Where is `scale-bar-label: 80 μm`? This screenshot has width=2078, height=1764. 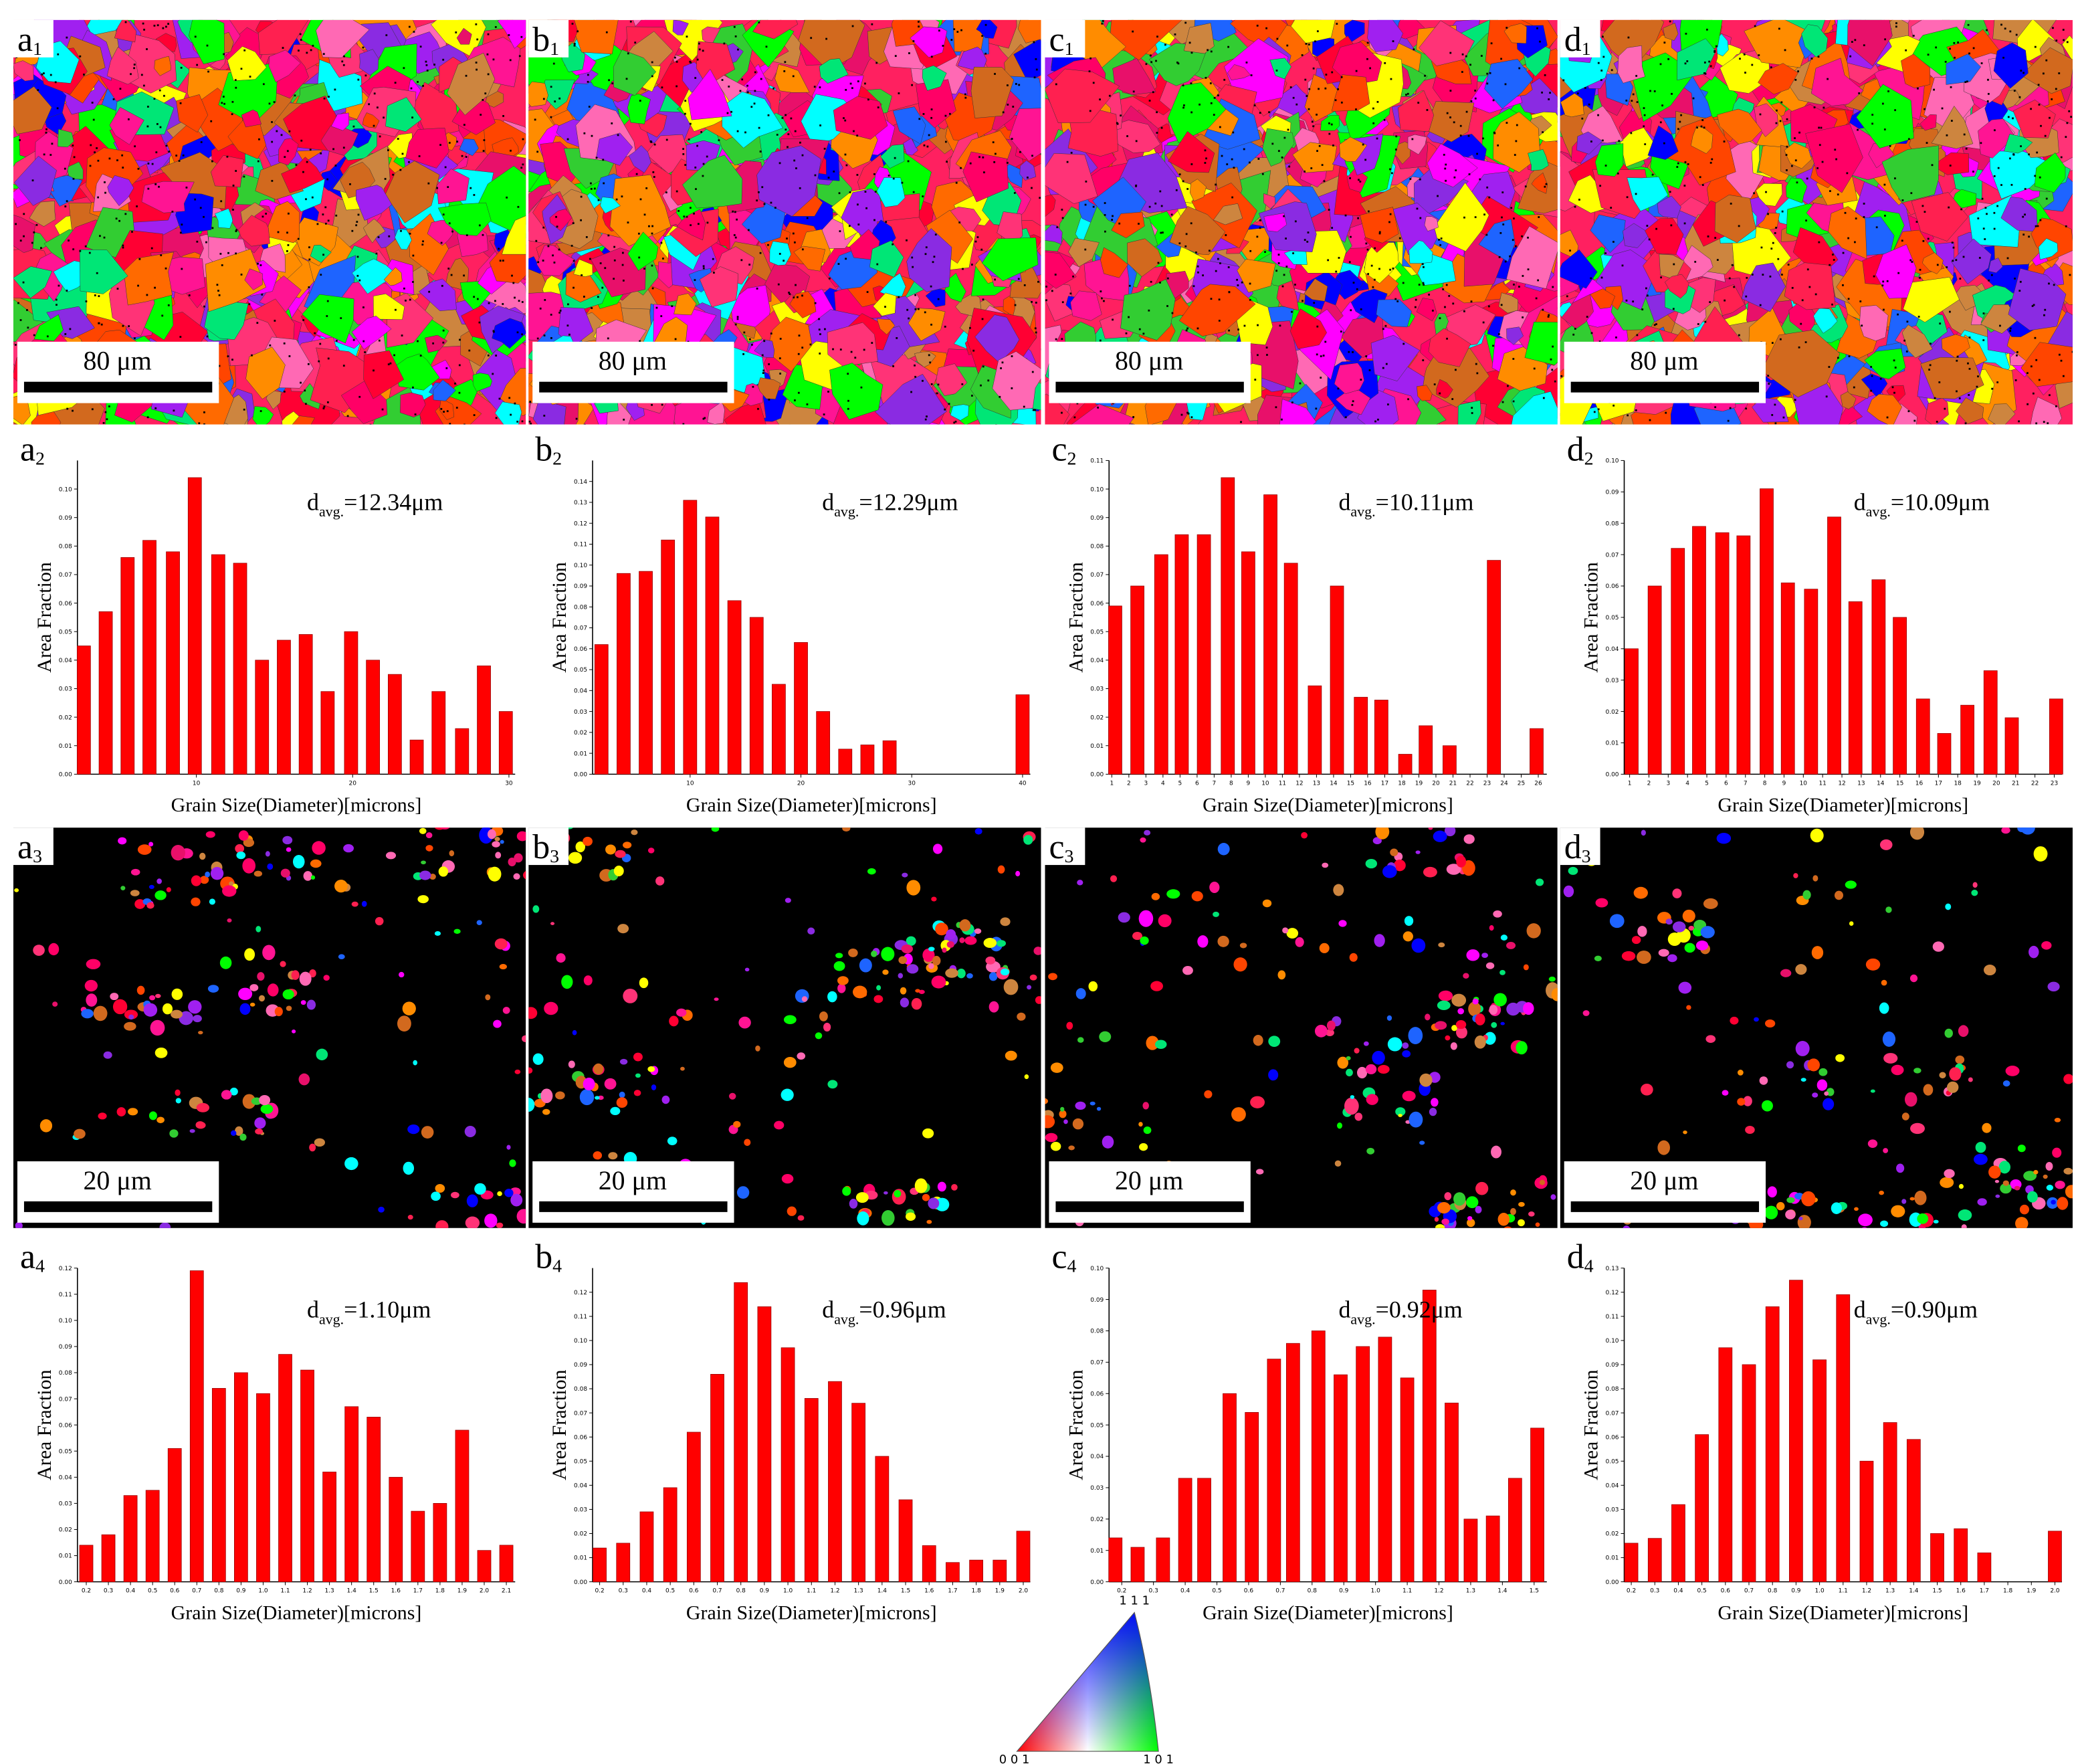 scale-bar-label: 80 μm is located at coordinates (1149, 361).